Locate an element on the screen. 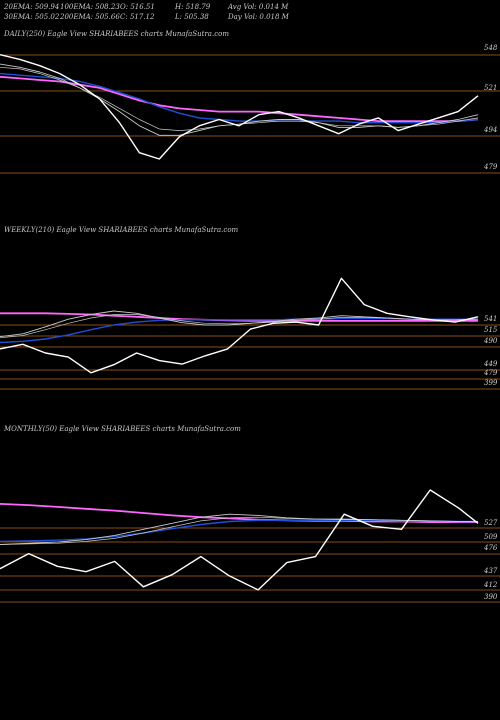 The height and width of the screenshot is (720, 500). tick-label: 399 is located at coordinates (491, 383).